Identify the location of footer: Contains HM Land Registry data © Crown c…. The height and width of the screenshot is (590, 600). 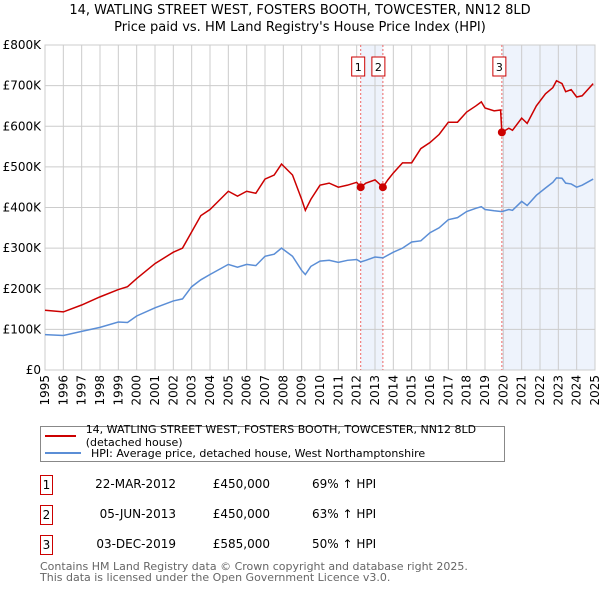
(254, 572).